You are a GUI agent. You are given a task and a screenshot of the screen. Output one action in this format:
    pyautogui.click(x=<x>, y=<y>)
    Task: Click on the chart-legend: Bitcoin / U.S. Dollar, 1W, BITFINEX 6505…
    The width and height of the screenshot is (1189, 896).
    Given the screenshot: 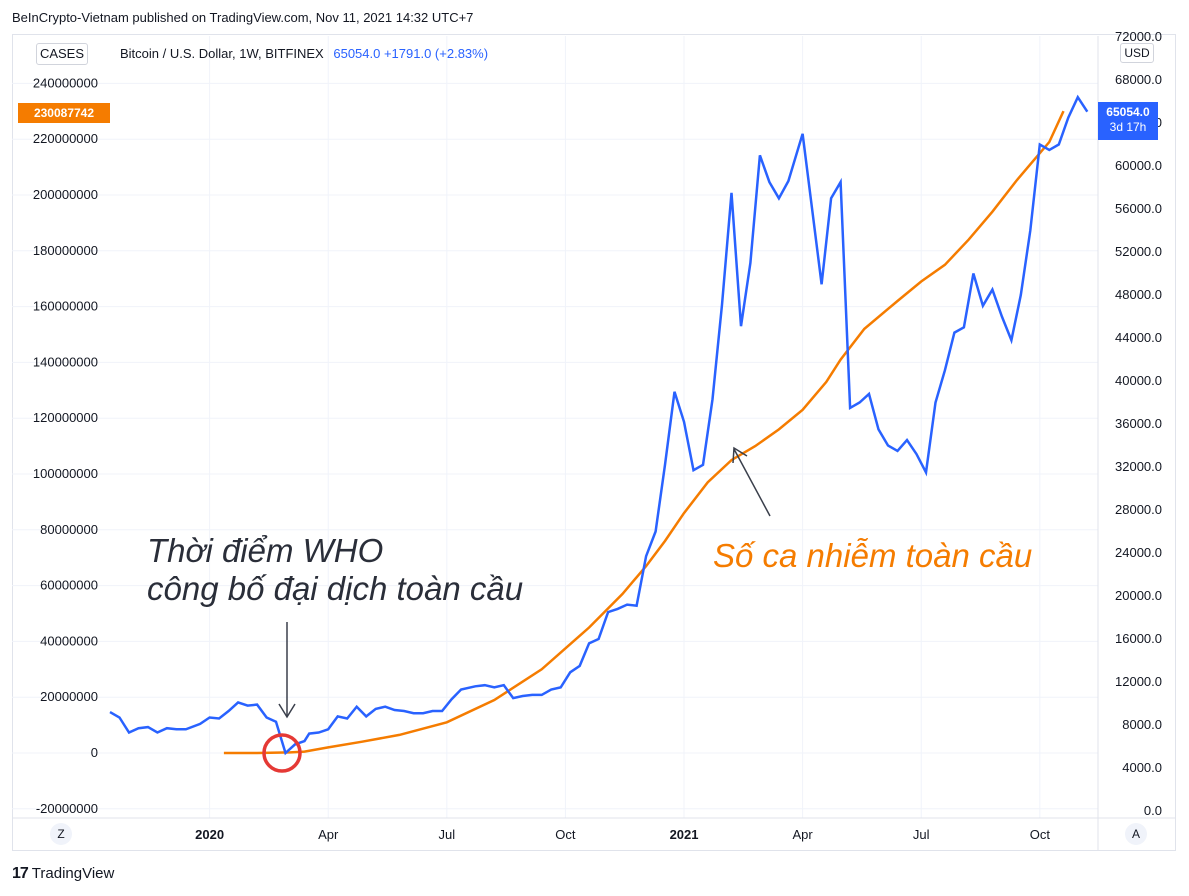 What is the action you would take?
    pyautogui.click(x=304, y=53)
    